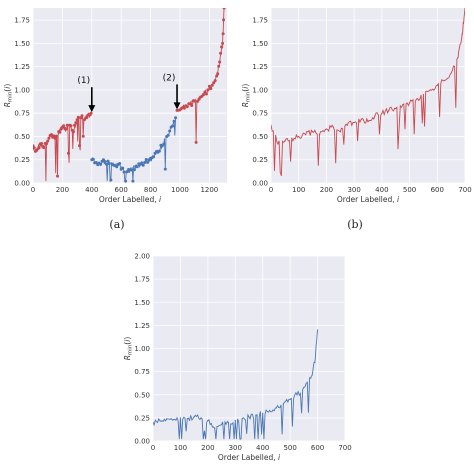 This screenshot has height=474, width=474. What do you see at coordinates (249, 457) in the screenshot?
I see `x-axis-label: Order Labelled, i` at bounding box center [249, 457].